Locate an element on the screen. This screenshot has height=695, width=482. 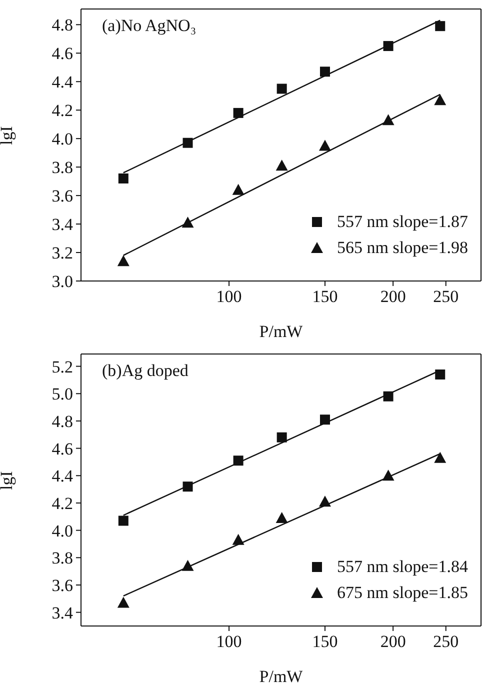
legend-label: 557 nm slope=1.84 is located at coordinates (402, 567).